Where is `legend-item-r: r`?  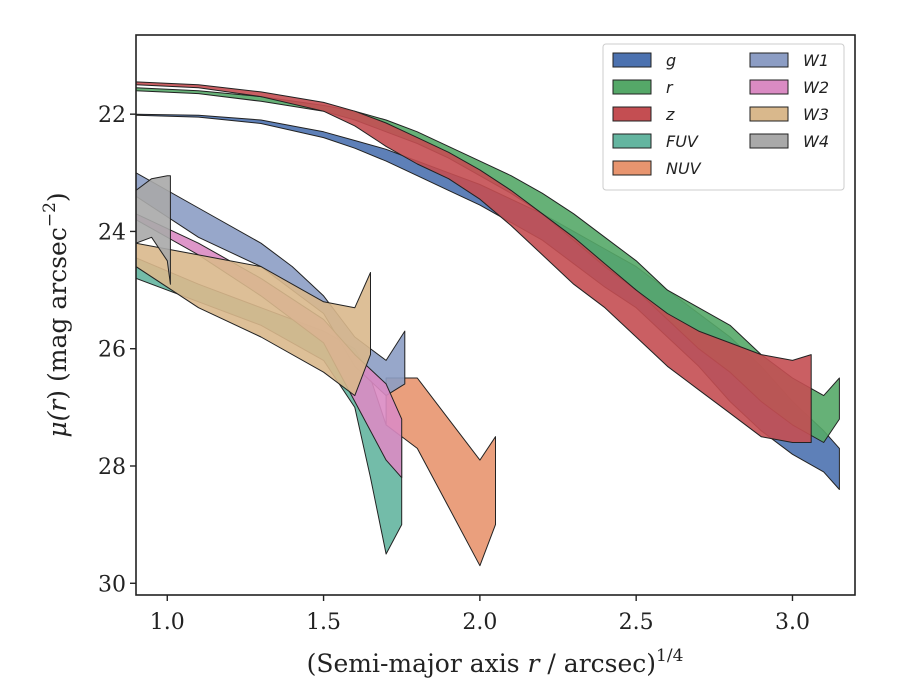 legend-item-r: r is located at coordinates (643, 87).